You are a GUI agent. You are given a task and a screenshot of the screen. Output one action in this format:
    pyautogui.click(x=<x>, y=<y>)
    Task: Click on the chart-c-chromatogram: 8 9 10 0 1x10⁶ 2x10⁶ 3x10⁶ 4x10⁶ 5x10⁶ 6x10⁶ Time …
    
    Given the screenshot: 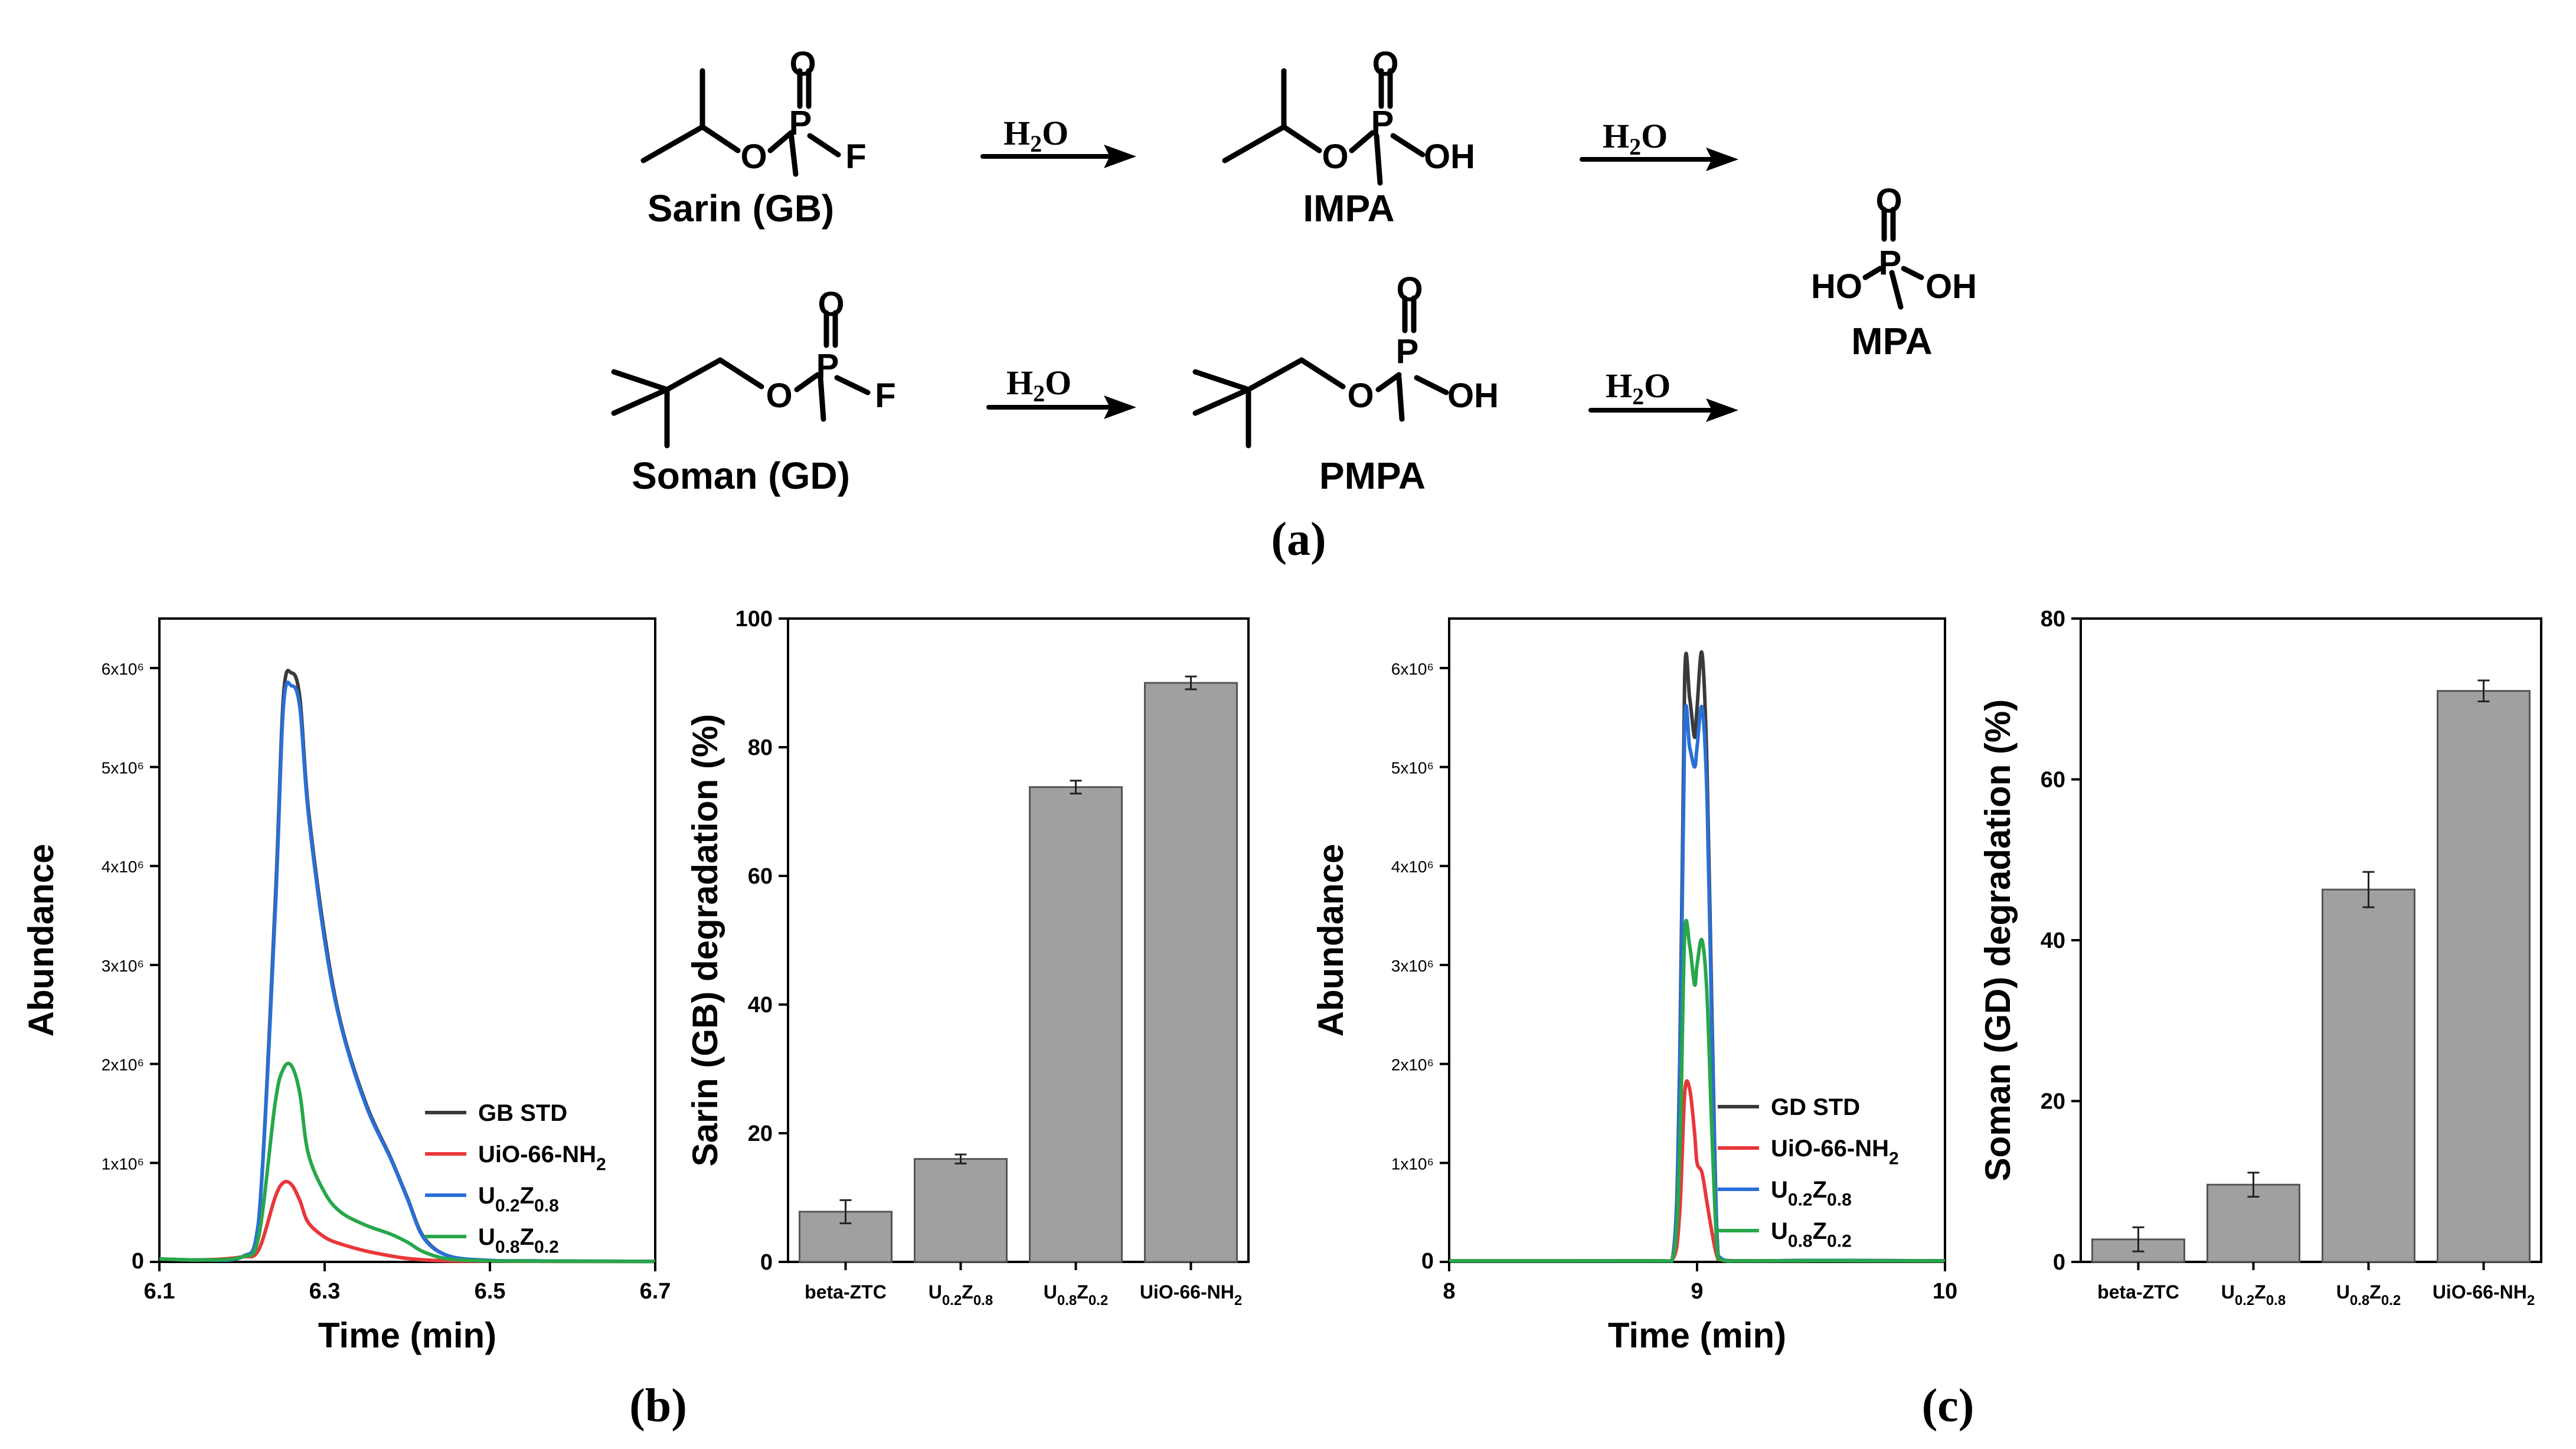 What is the action you would take?
    pyautogui.click(x=1634, y=986)
    